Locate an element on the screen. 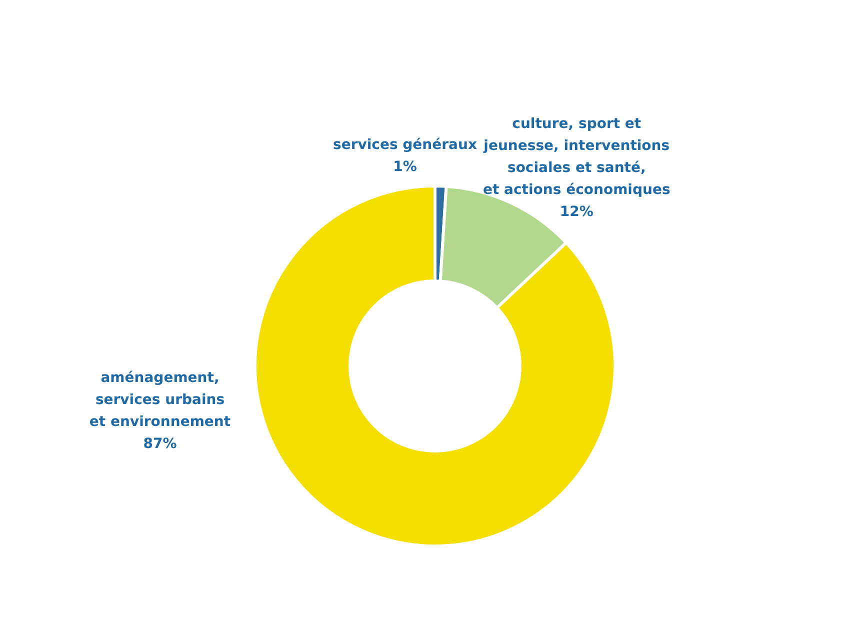 This screenshot has height=623, width=849. data-label: 87% is located at coordinates (160, 444).